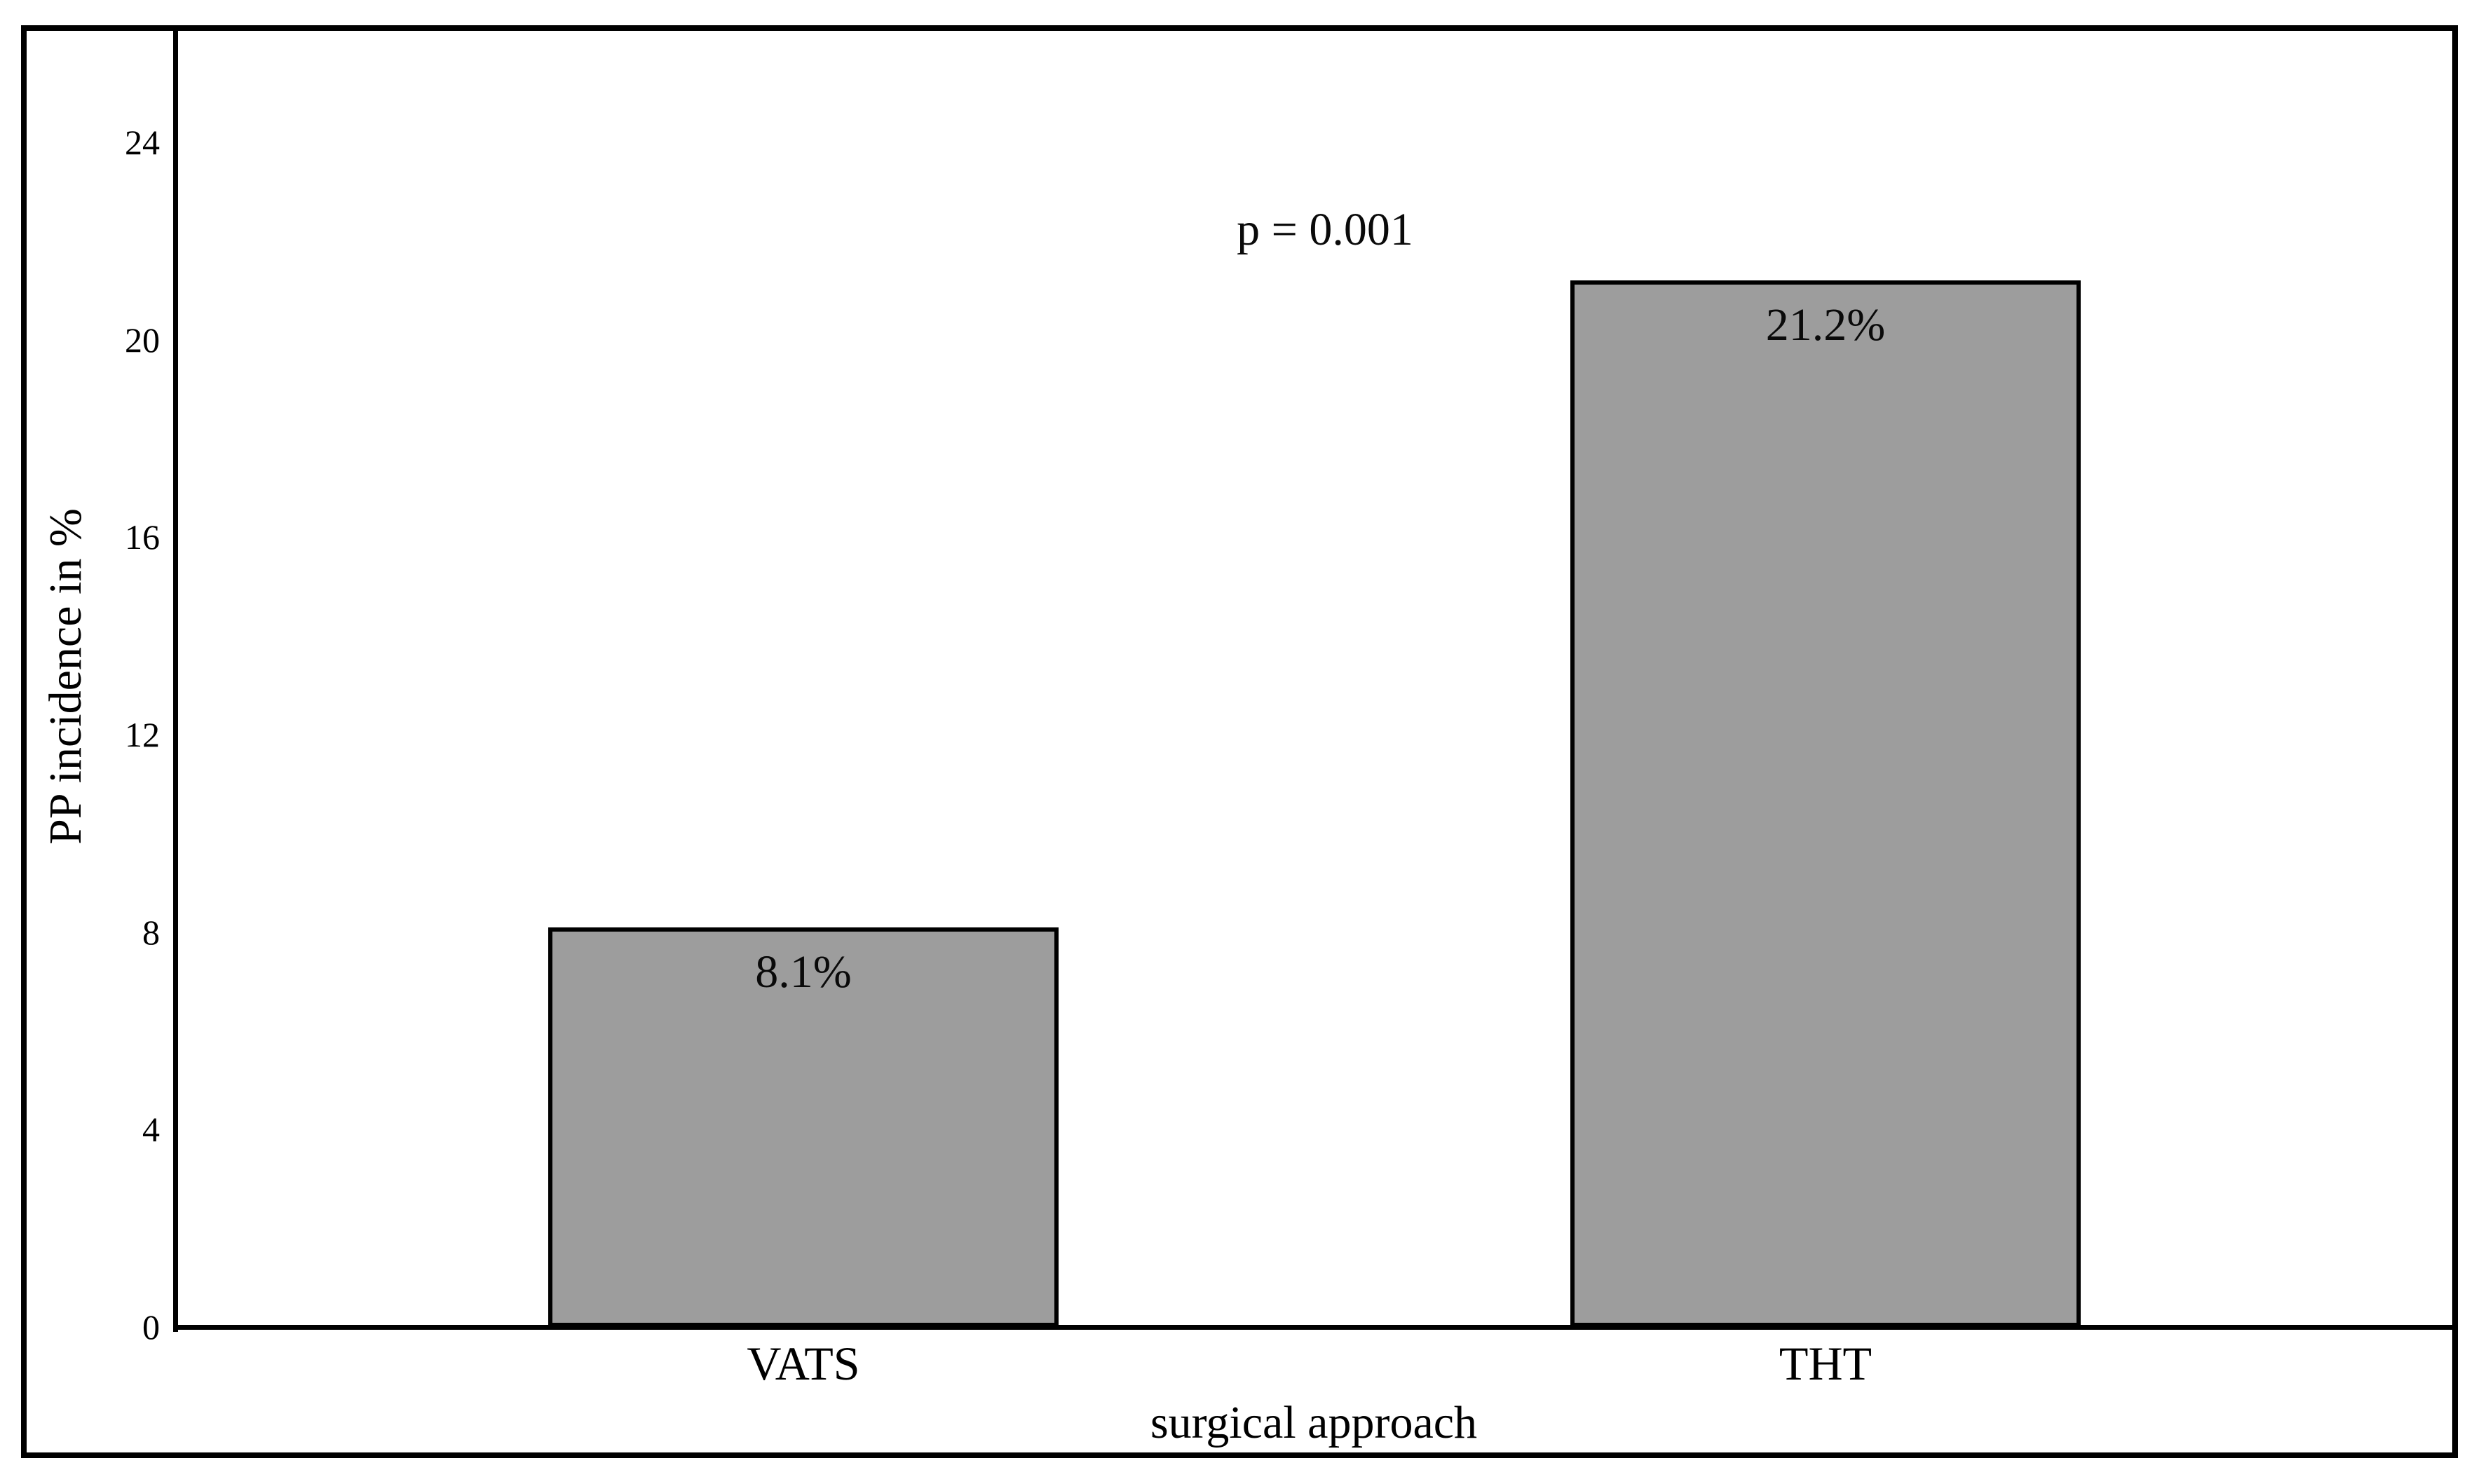 The width and height of the screenshot is (2481, 1484). What do you see at coordinates (1312, 1327) in the screenshot?
I see `x-axis-line` at bounding box center [1312, 1327].